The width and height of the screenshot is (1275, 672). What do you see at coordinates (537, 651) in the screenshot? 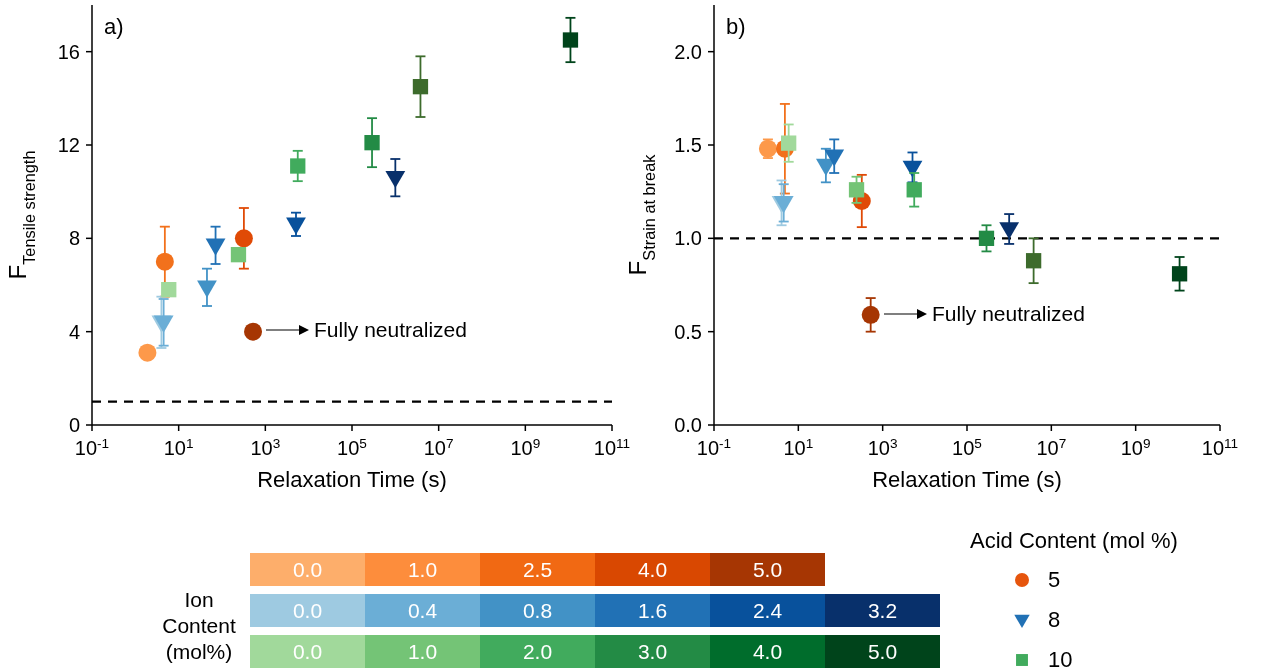
I see `data-label: 2.0` at bounding box center [537, 651].